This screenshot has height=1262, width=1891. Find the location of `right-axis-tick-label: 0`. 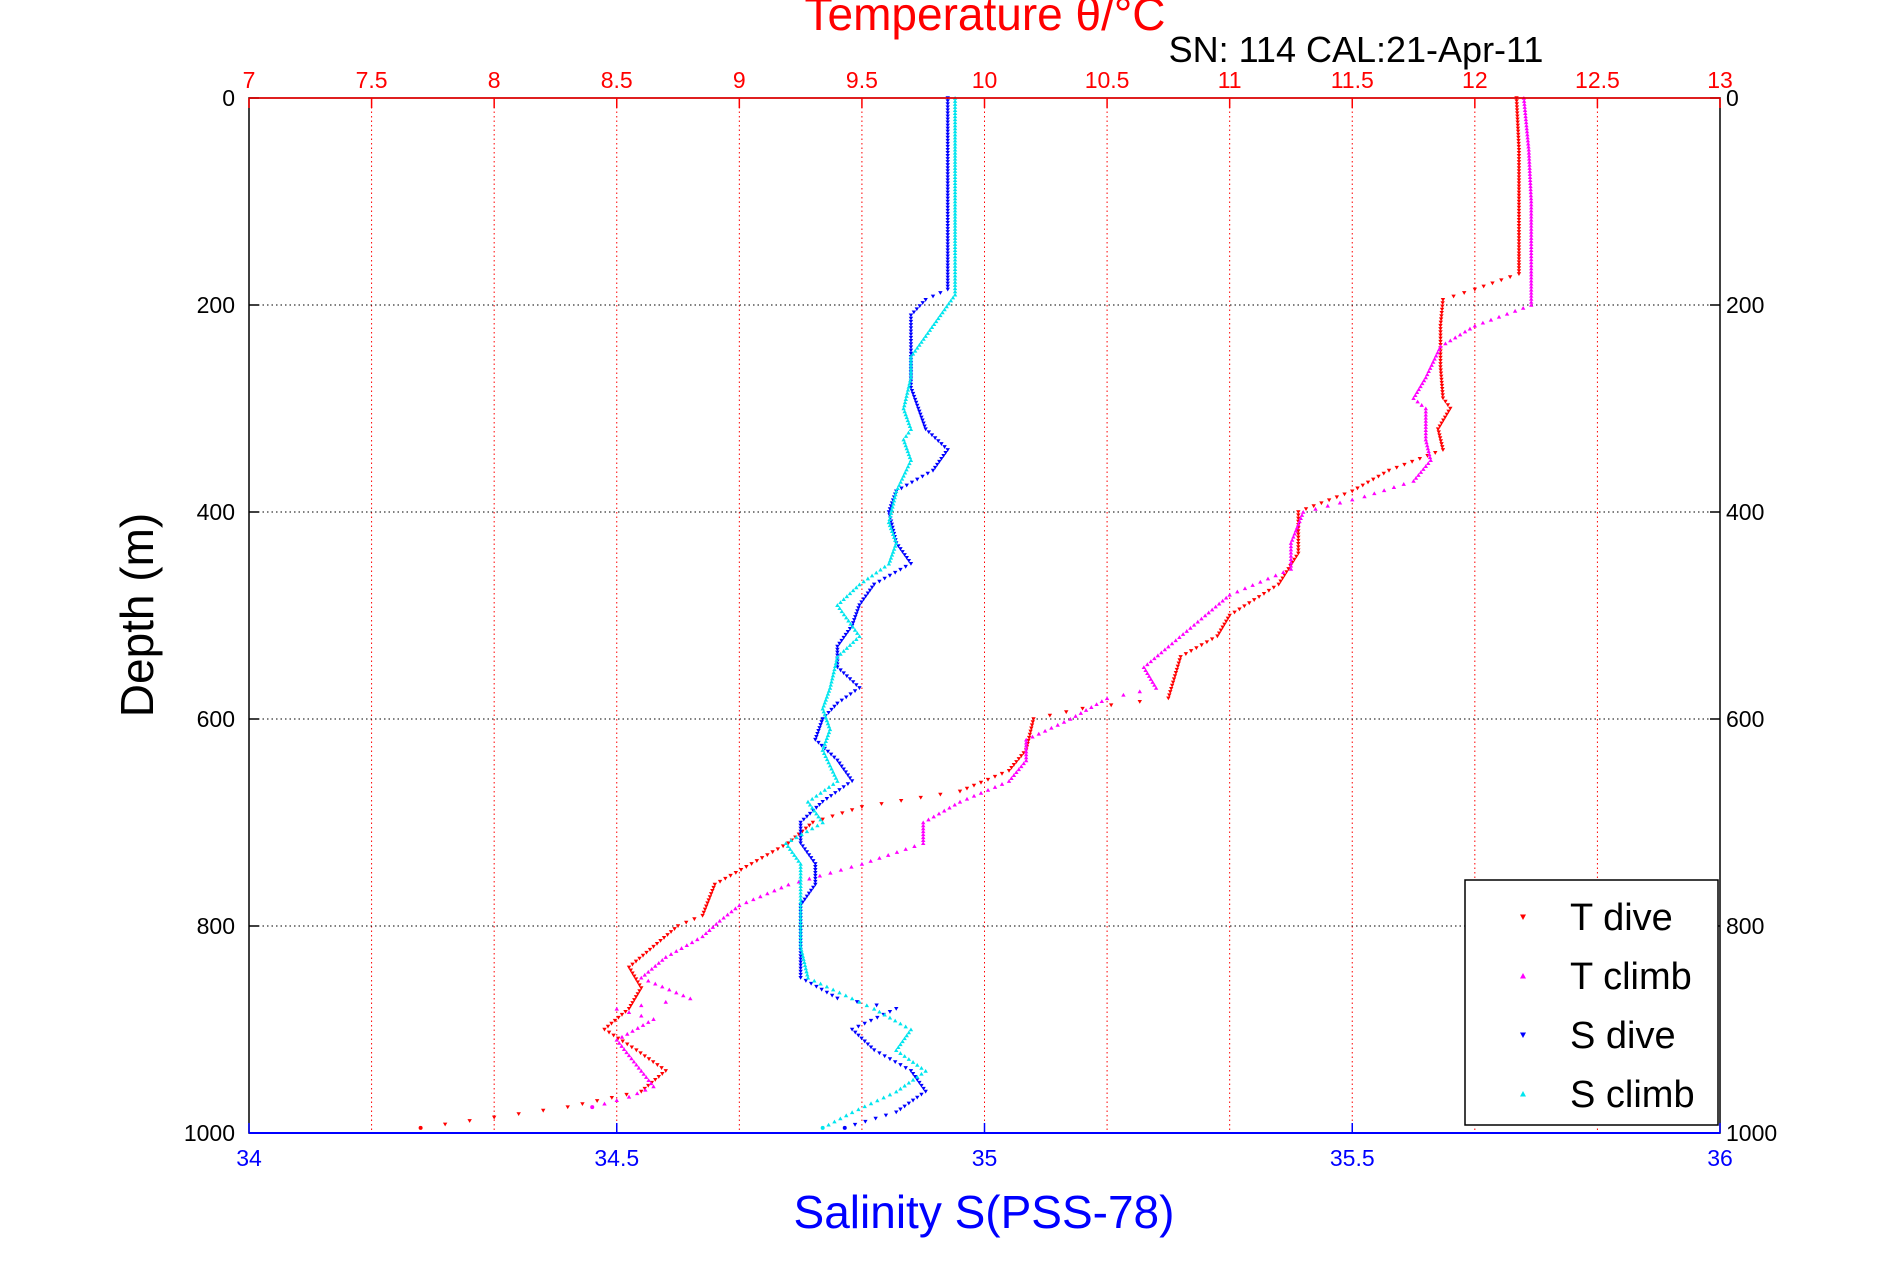

right-axis-tick-label: 0 is located at coordinates (1732, 98).